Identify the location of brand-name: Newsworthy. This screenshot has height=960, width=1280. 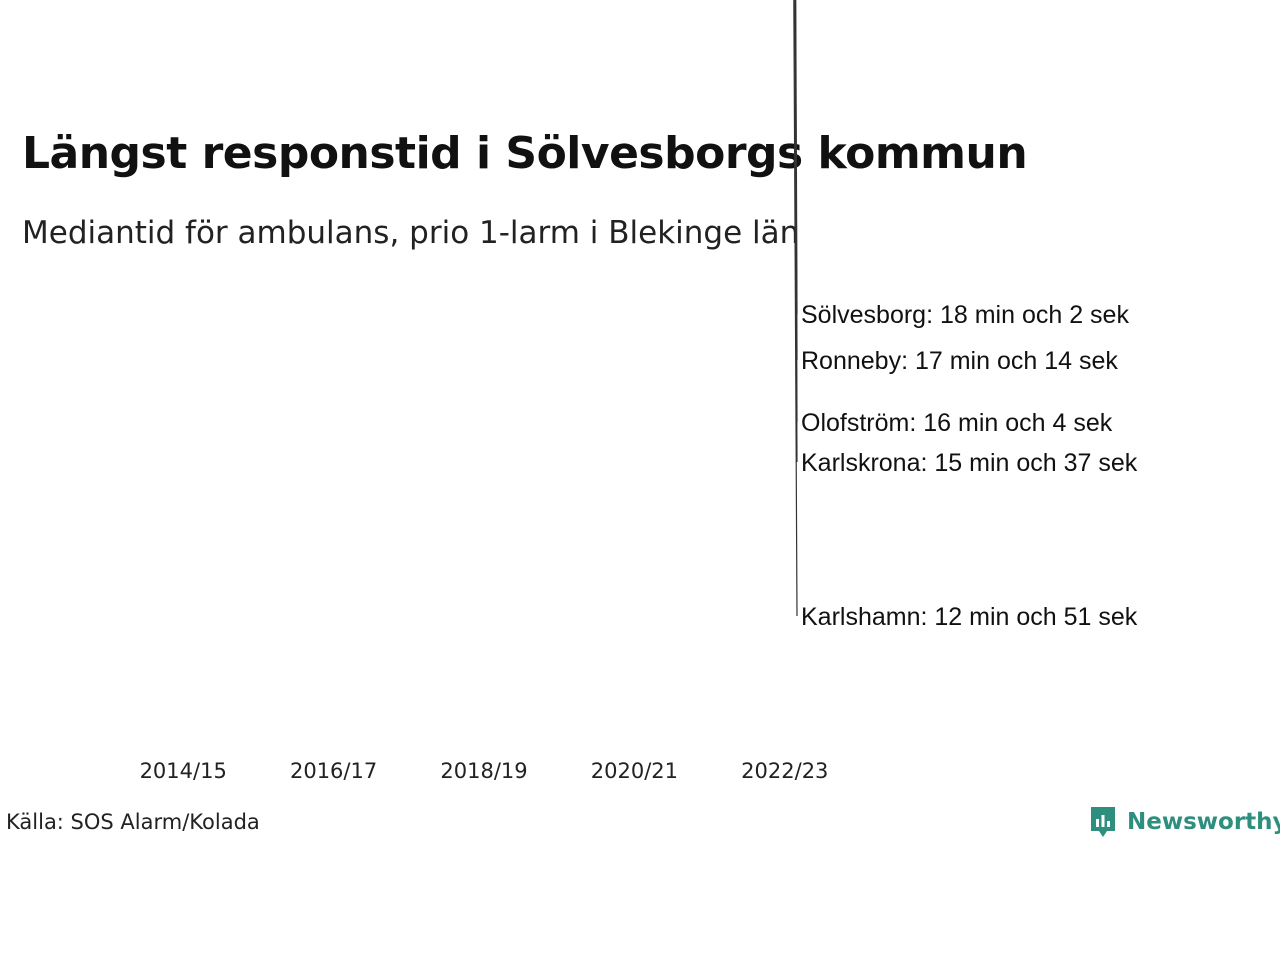
(1203, 822).